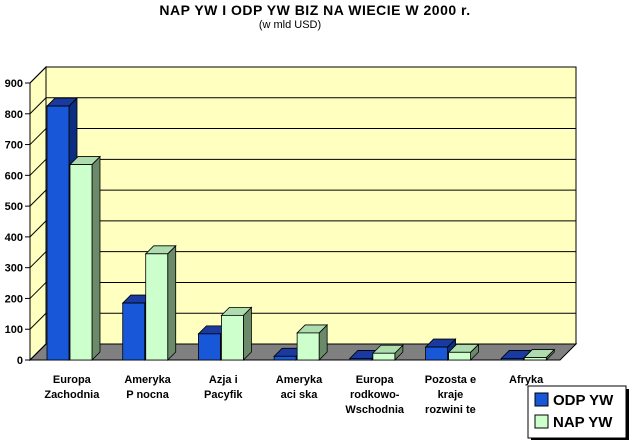  Describe the element at coordinates (14, 84) in the screenshot. I see `y-tick-label: 900` at that location.